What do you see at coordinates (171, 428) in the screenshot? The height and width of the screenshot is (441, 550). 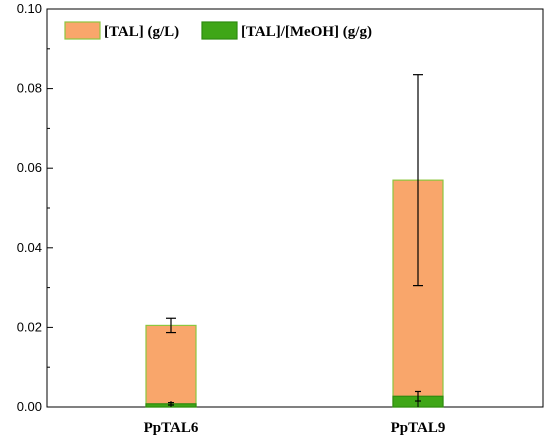 I see `x-category-label: PpTAL6` at bounding box center [171, 428].